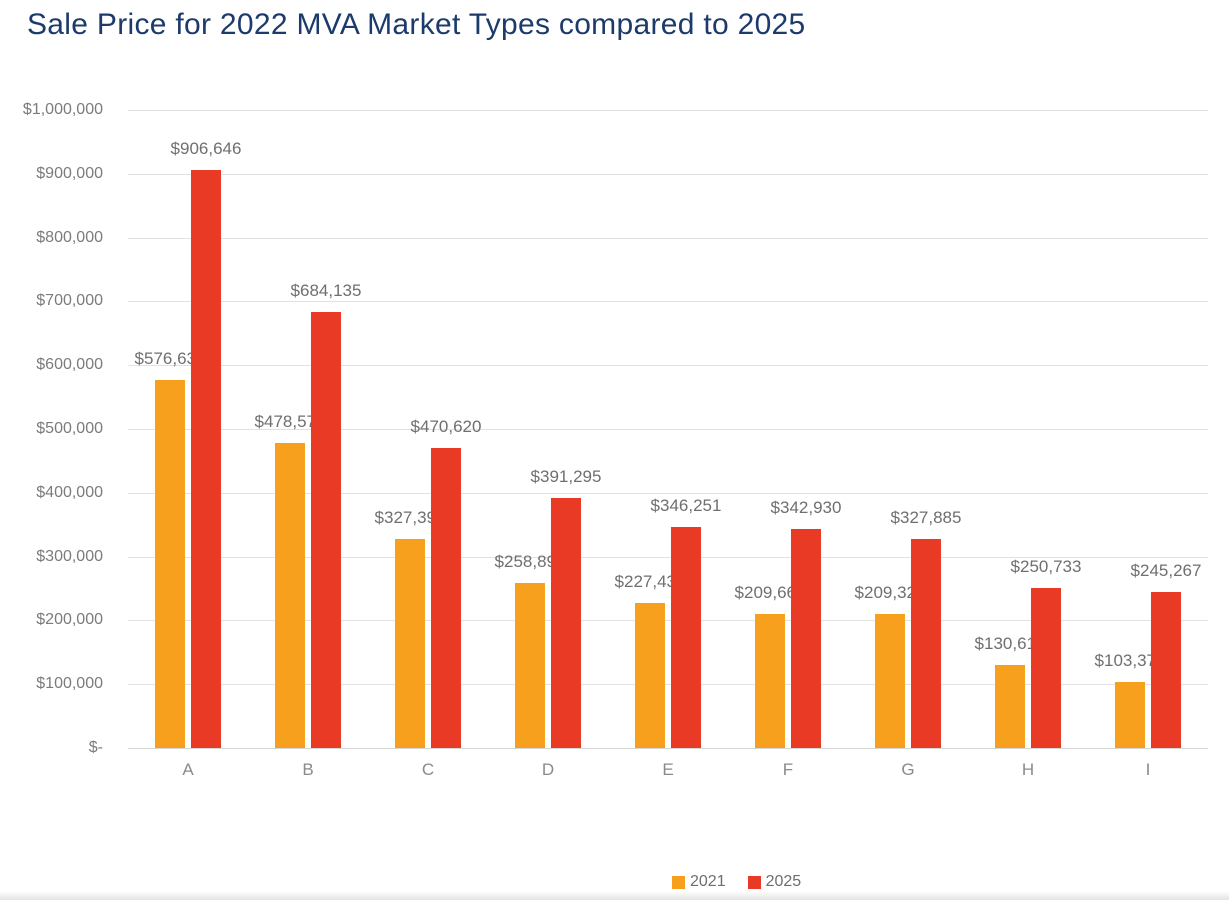 The height and width of the screenshot is (900, 1229). I want to click on bar-2025-B, so click(326, 530).